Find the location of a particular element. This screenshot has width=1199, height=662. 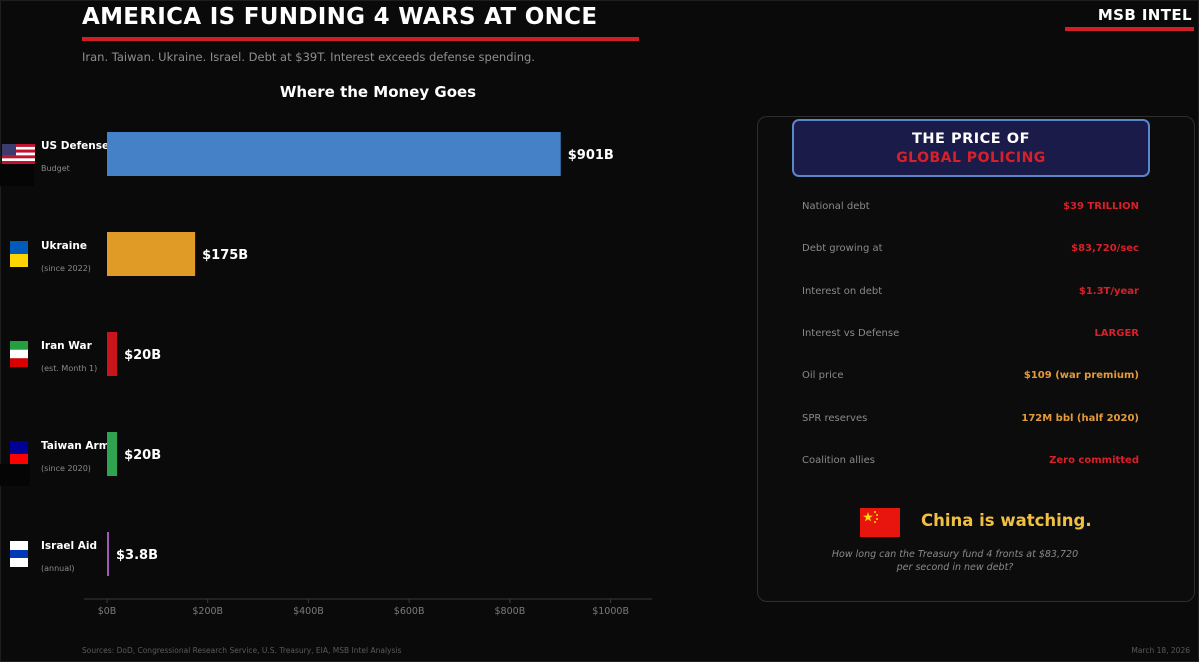

stat-label: National debt is located at coordinates (836, 206).